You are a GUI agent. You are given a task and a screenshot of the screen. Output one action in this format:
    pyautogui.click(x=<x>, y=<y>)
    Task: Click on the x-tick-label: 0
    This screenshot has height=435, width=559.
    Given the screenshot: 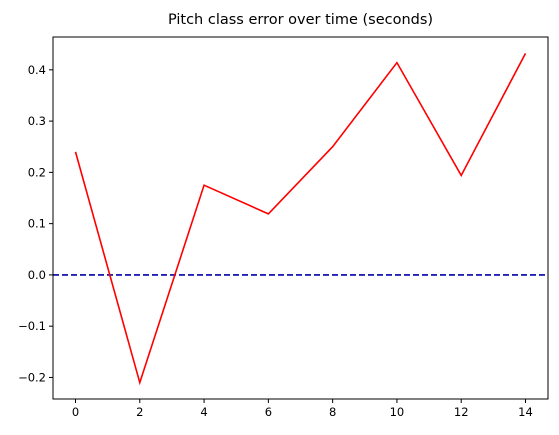 What is the action you would take?
    pyautogui.click(x=75, y=412)
    